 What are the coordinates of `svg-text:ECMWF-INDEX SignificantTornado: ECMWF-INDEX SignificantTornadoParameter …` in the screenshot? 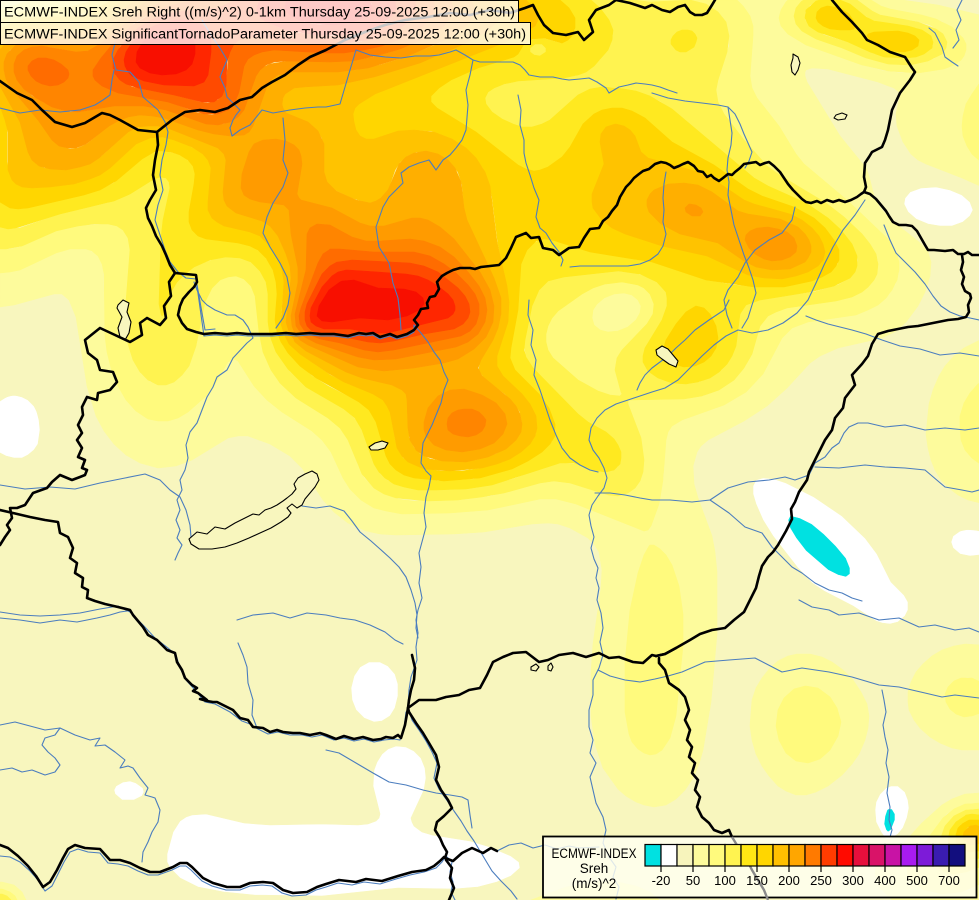 It's located at (265, 35).